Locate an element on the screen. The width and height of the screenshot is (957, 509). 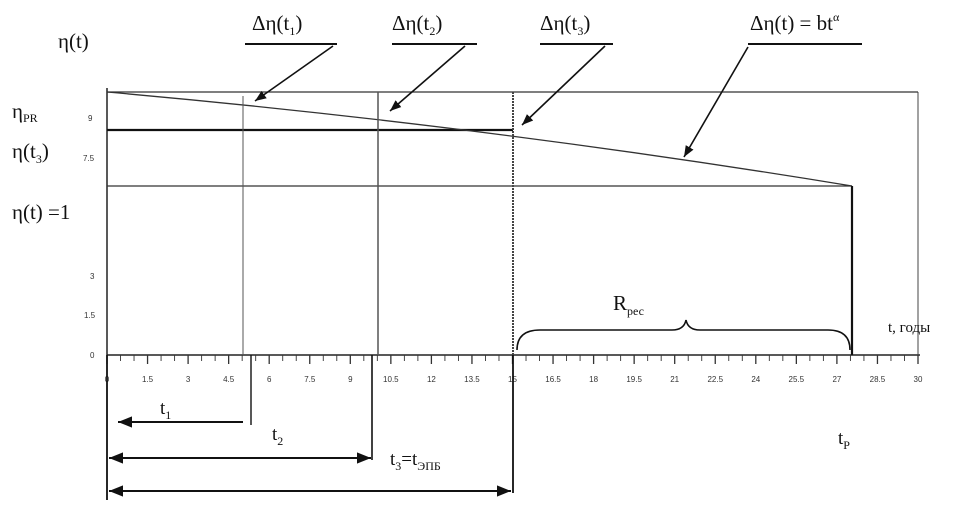
x-tick-label: 16.5 is located at coordinates (553, 379).